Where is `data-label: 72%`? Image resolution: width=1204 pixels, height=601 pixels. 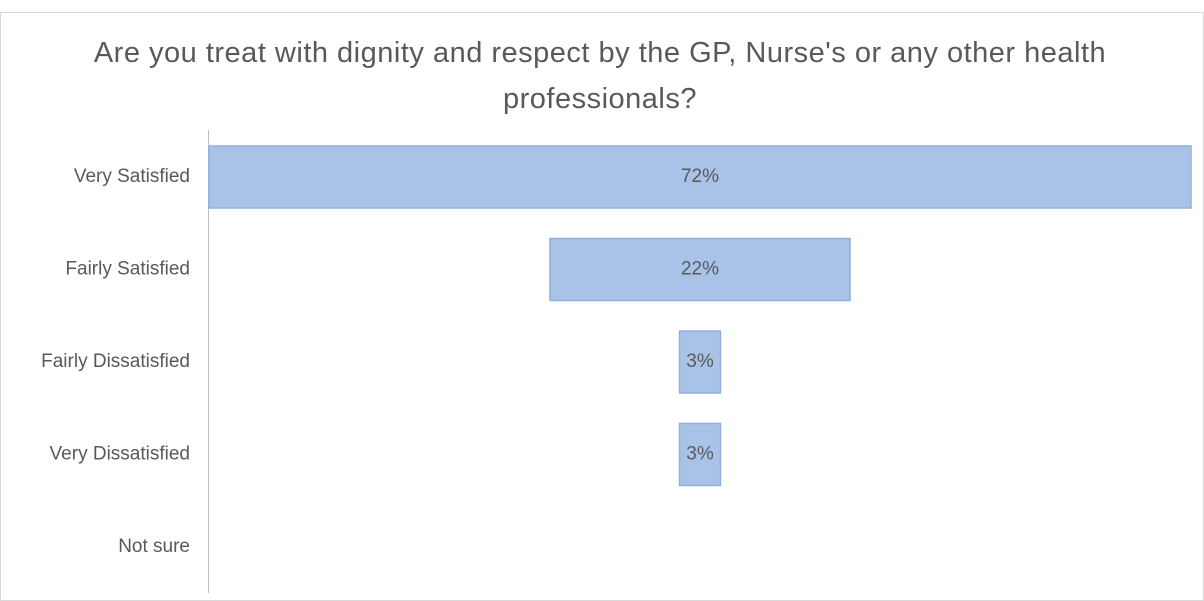
data-label: 72% is located at coordinates (700, 176).